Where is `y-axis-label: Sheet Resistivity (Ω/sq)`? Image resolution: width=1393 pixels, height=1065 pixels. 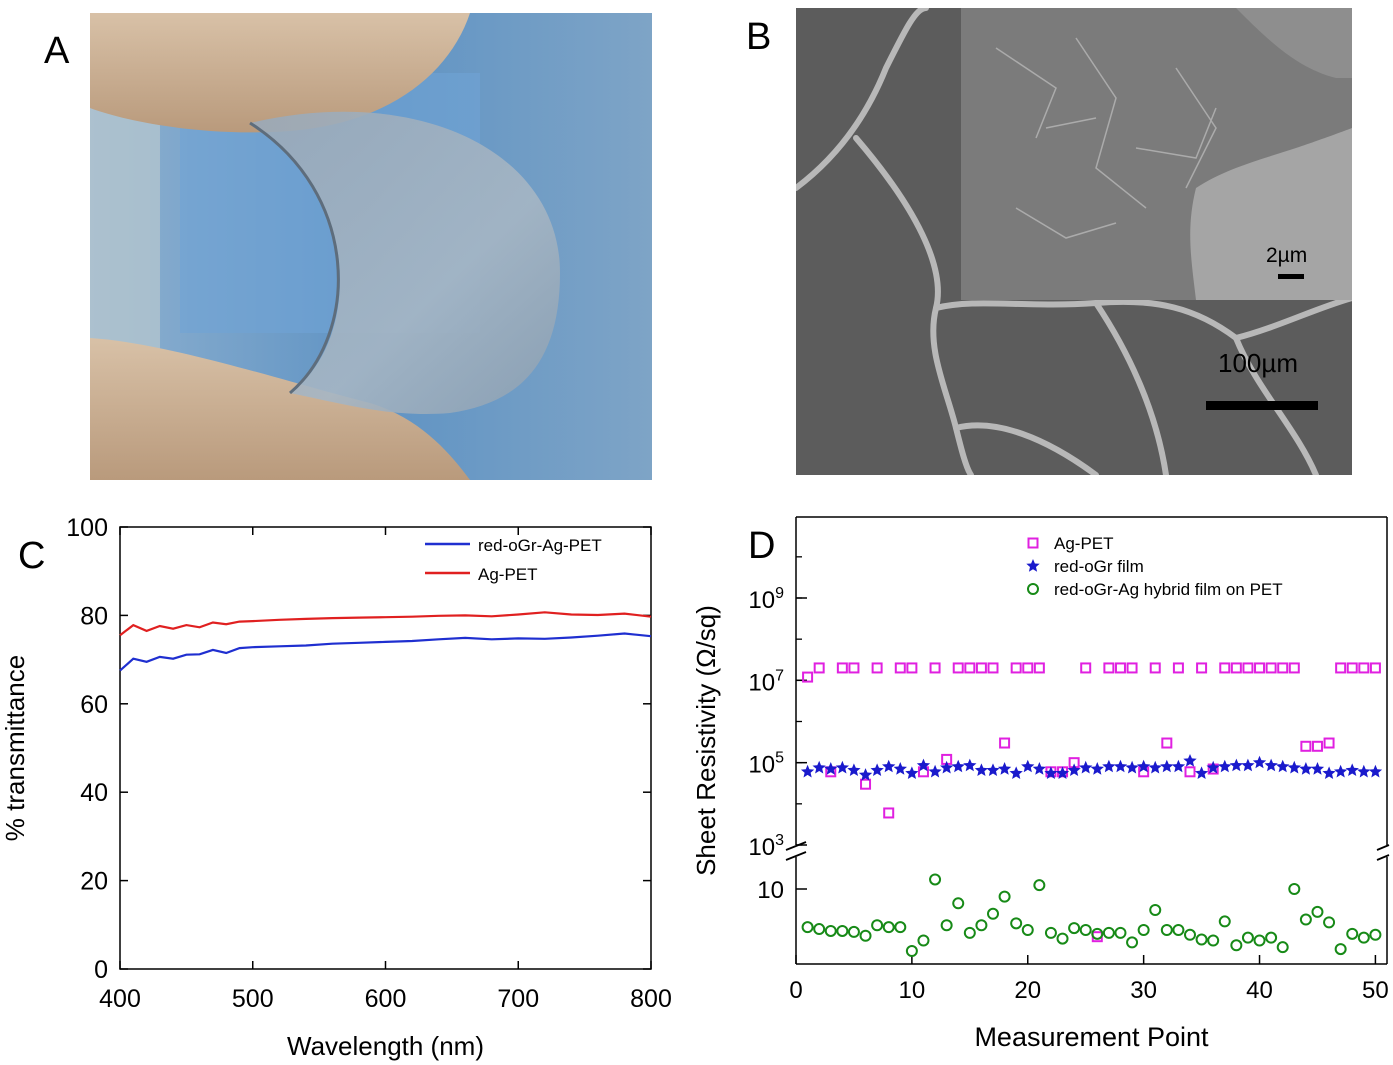 y-axis-label: Sheet Resistivity (Ω/sq) is located at coordinates (706, 740).